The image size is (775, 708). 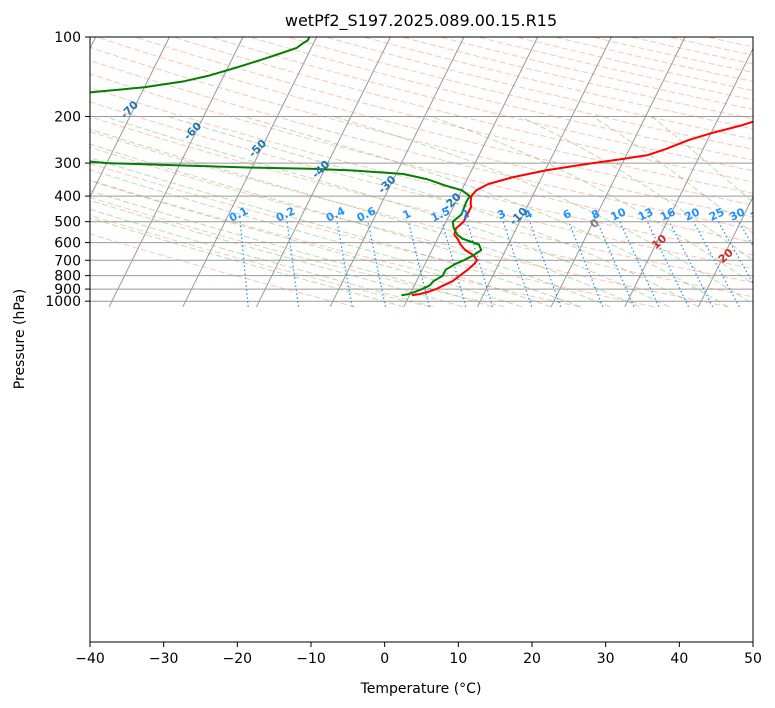 What do you see at coordinates (407, 214) in the screenshot?
I see `mixing-ratio-label: 1` at bounding box center [407, 214].